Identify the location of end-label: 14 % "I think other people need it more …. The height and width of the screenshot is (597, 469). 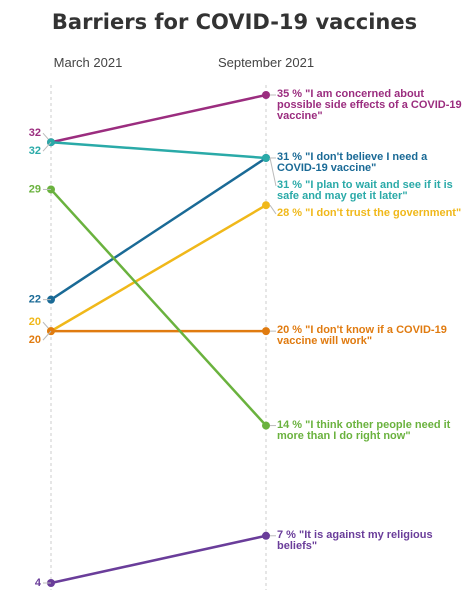
(370, 430).